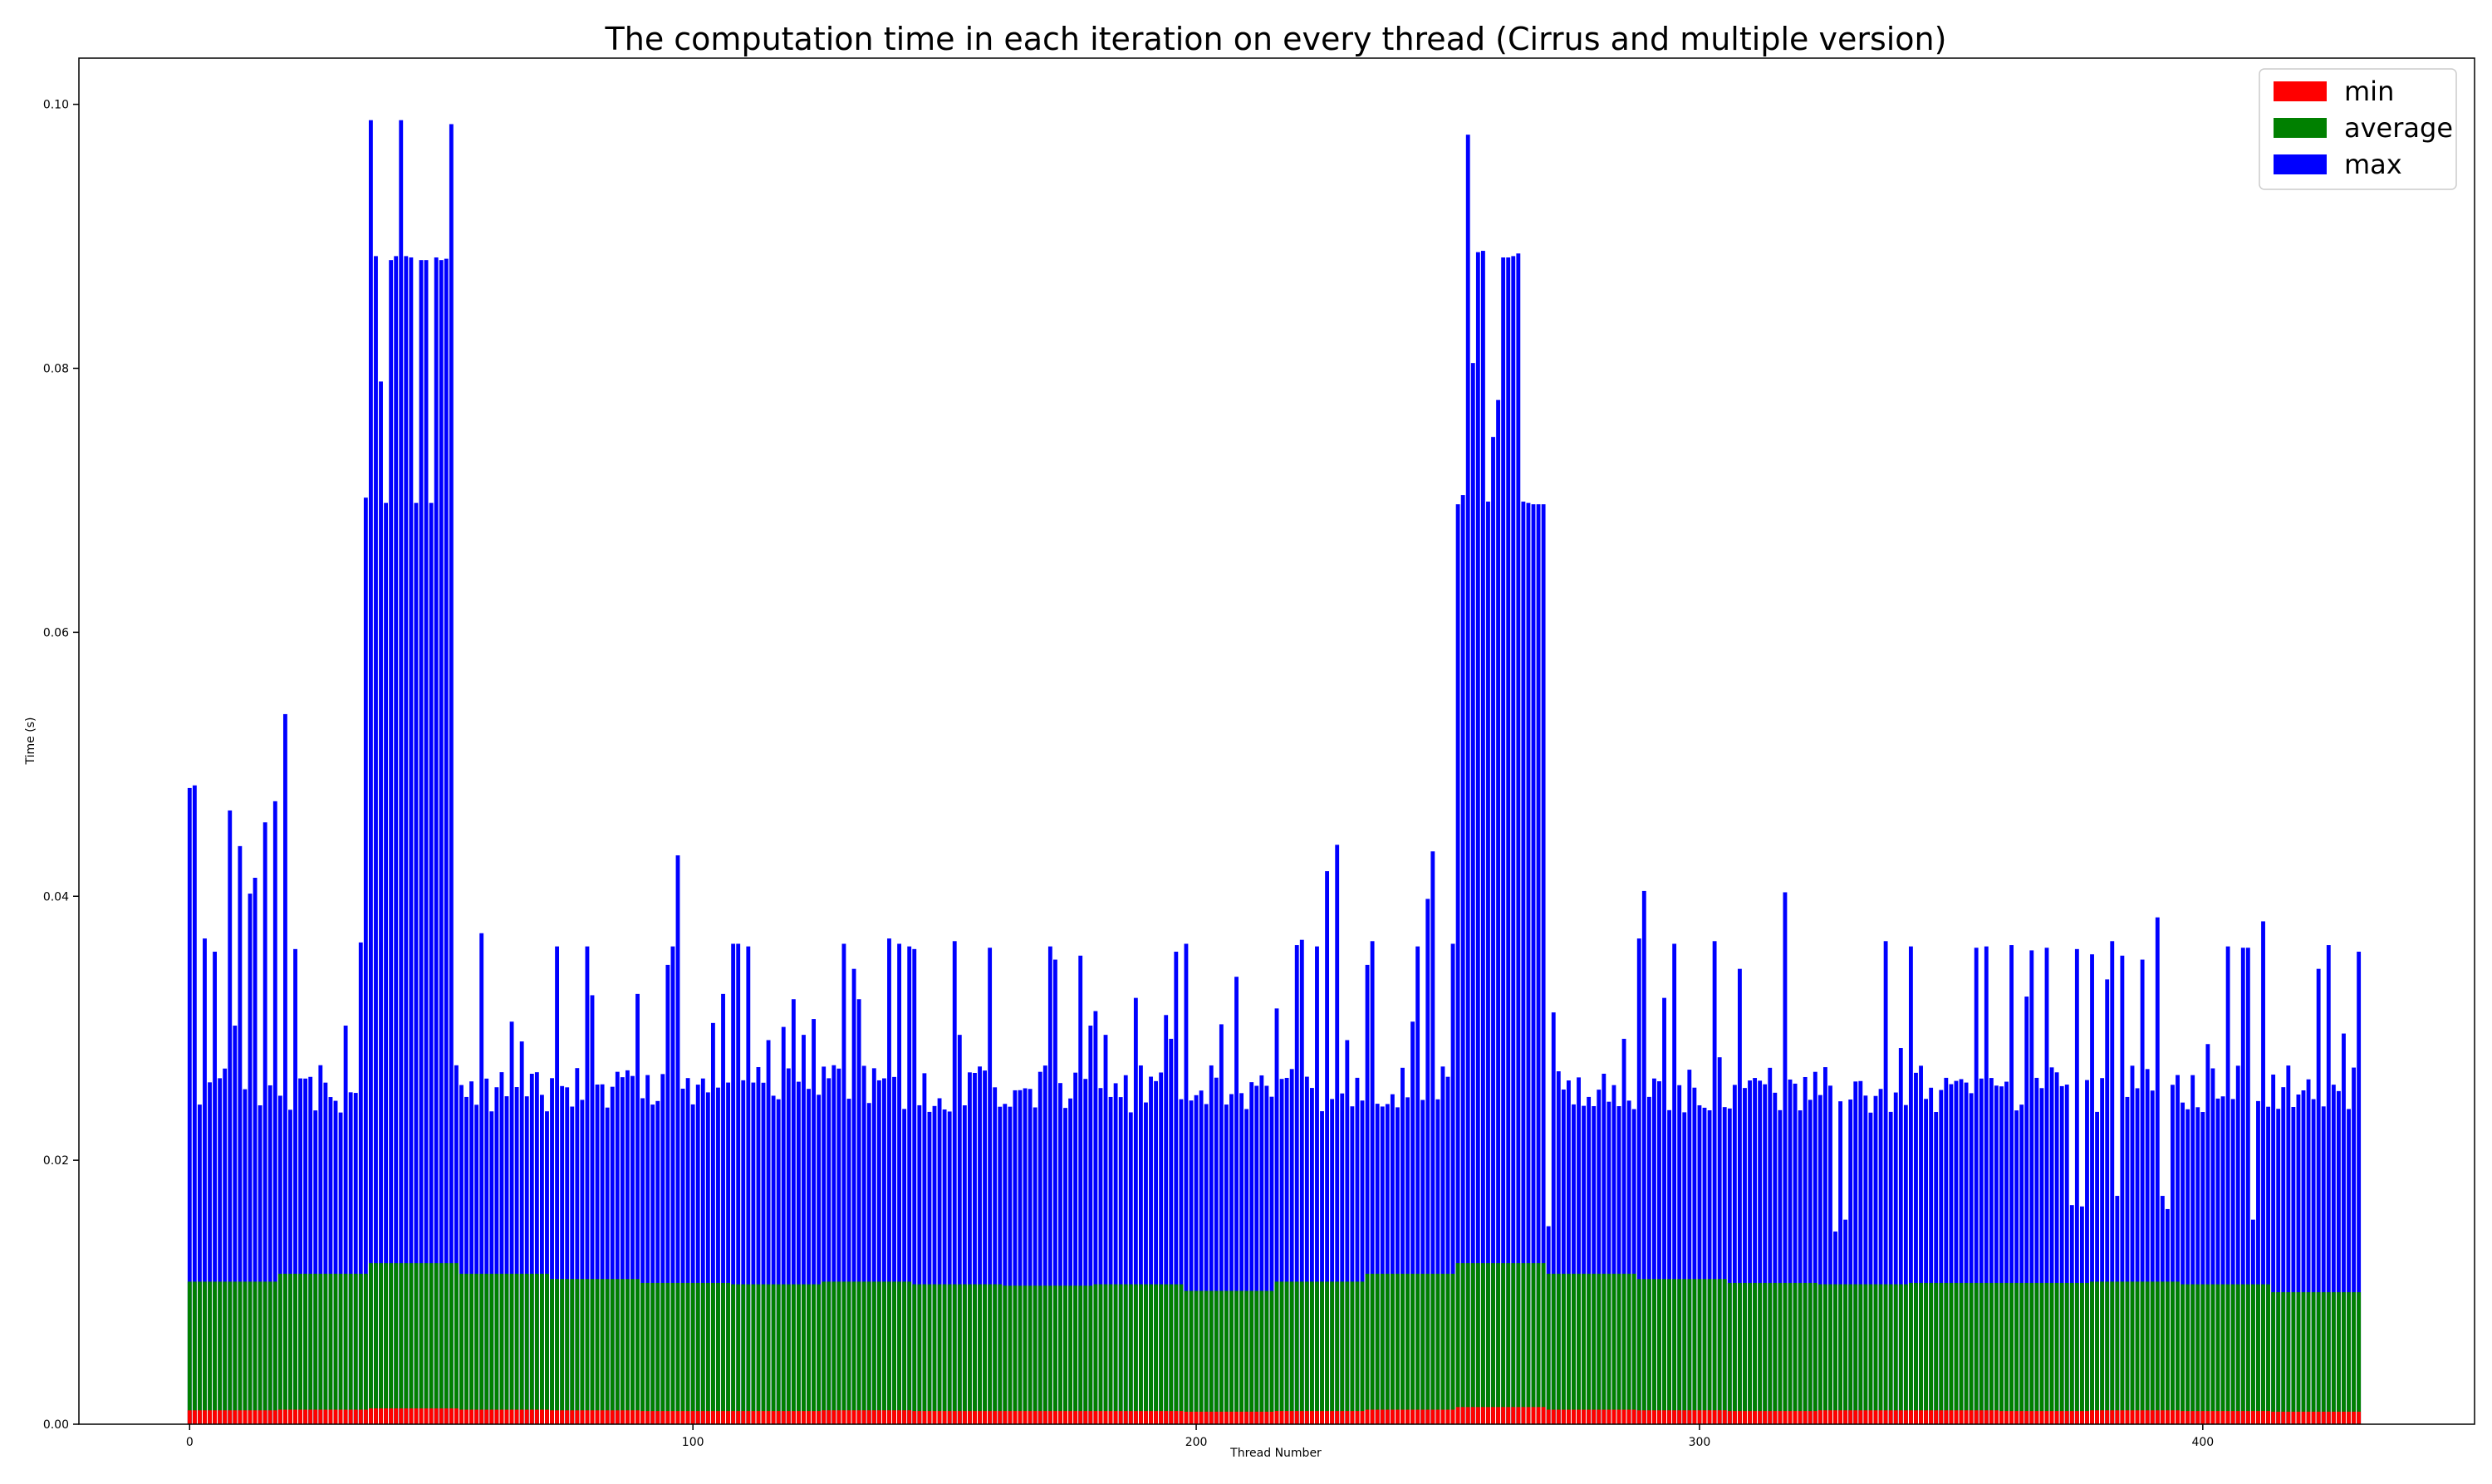 This screenshot has height=1484, width=2492. What do you see at coordinates (2358, 129) in the screenshot?
I see `legend: min average max` at bounding box center [2358, 129].